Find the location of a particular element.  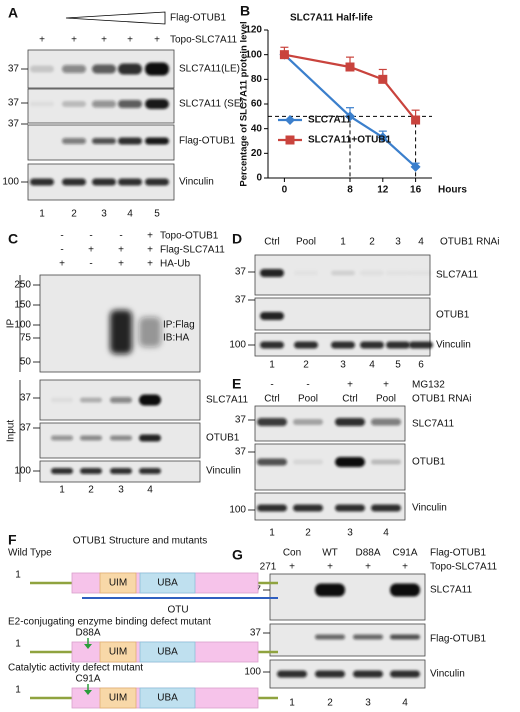

group-label: Input is located at coordinates (11, 431).